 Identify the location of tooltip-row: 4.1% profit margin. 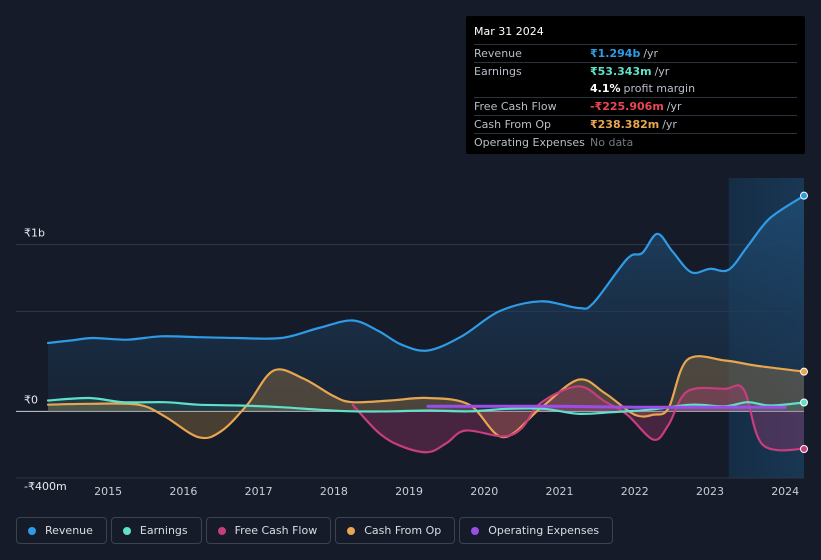
(635, 88).